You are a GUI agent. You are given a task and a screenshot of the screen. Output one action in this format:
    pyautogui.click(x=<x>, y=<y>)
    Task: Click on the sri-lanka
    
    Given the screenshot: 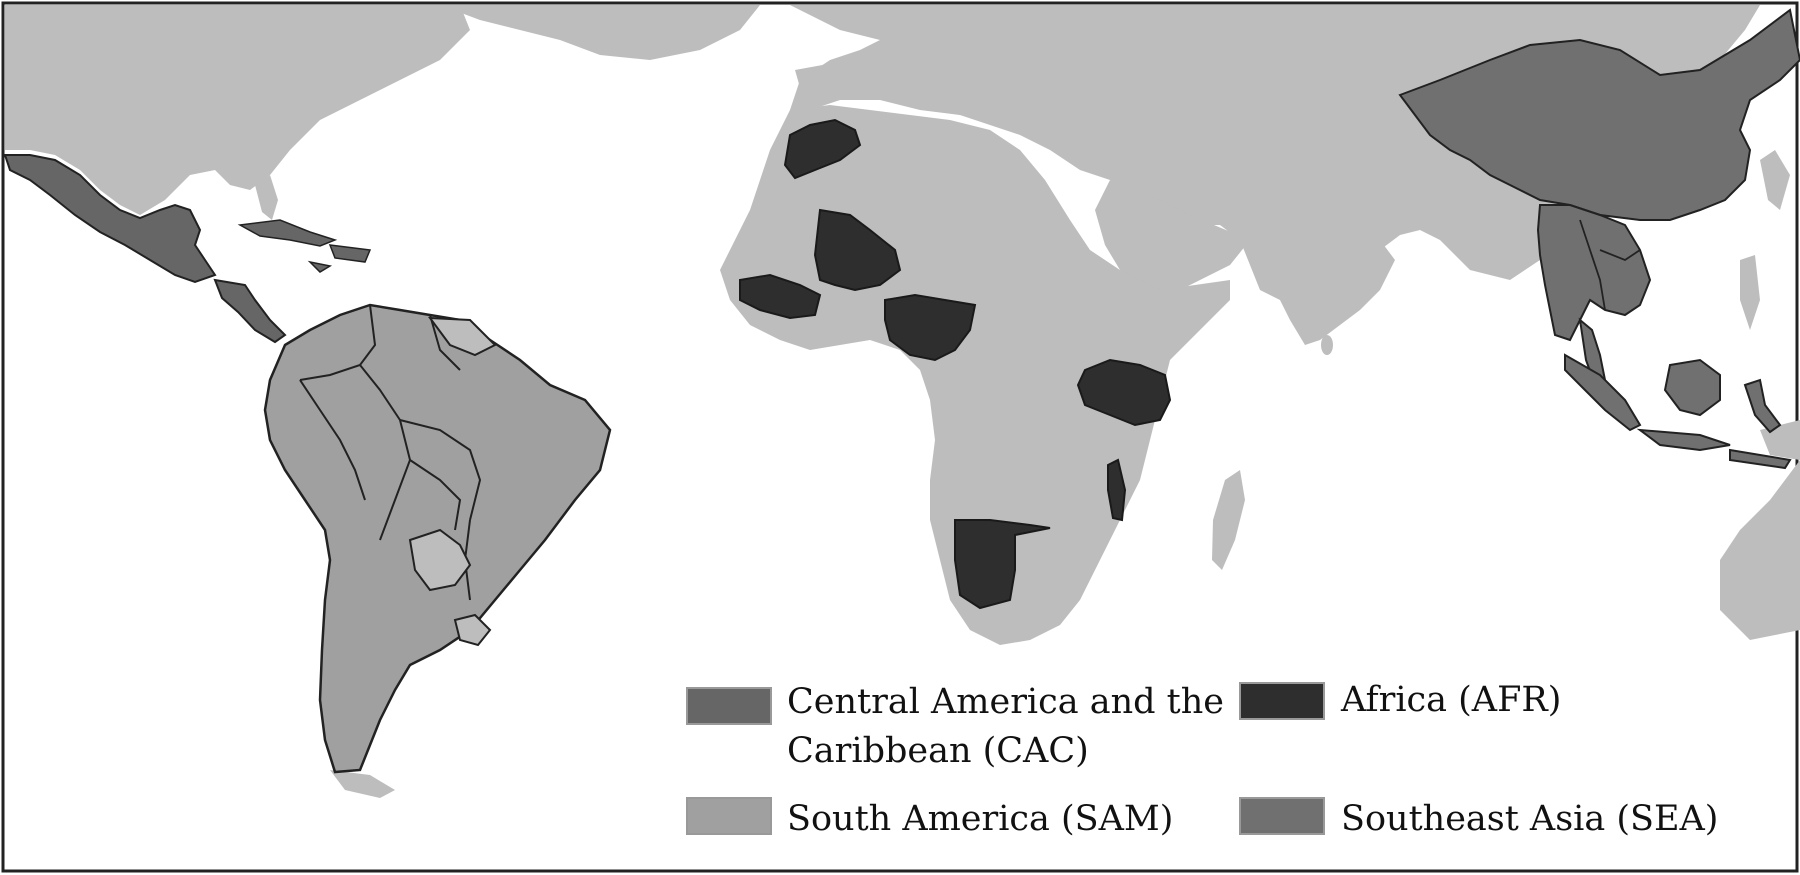 What is the action you would take?
    pyautogui.click(x=1327, y=345)
    